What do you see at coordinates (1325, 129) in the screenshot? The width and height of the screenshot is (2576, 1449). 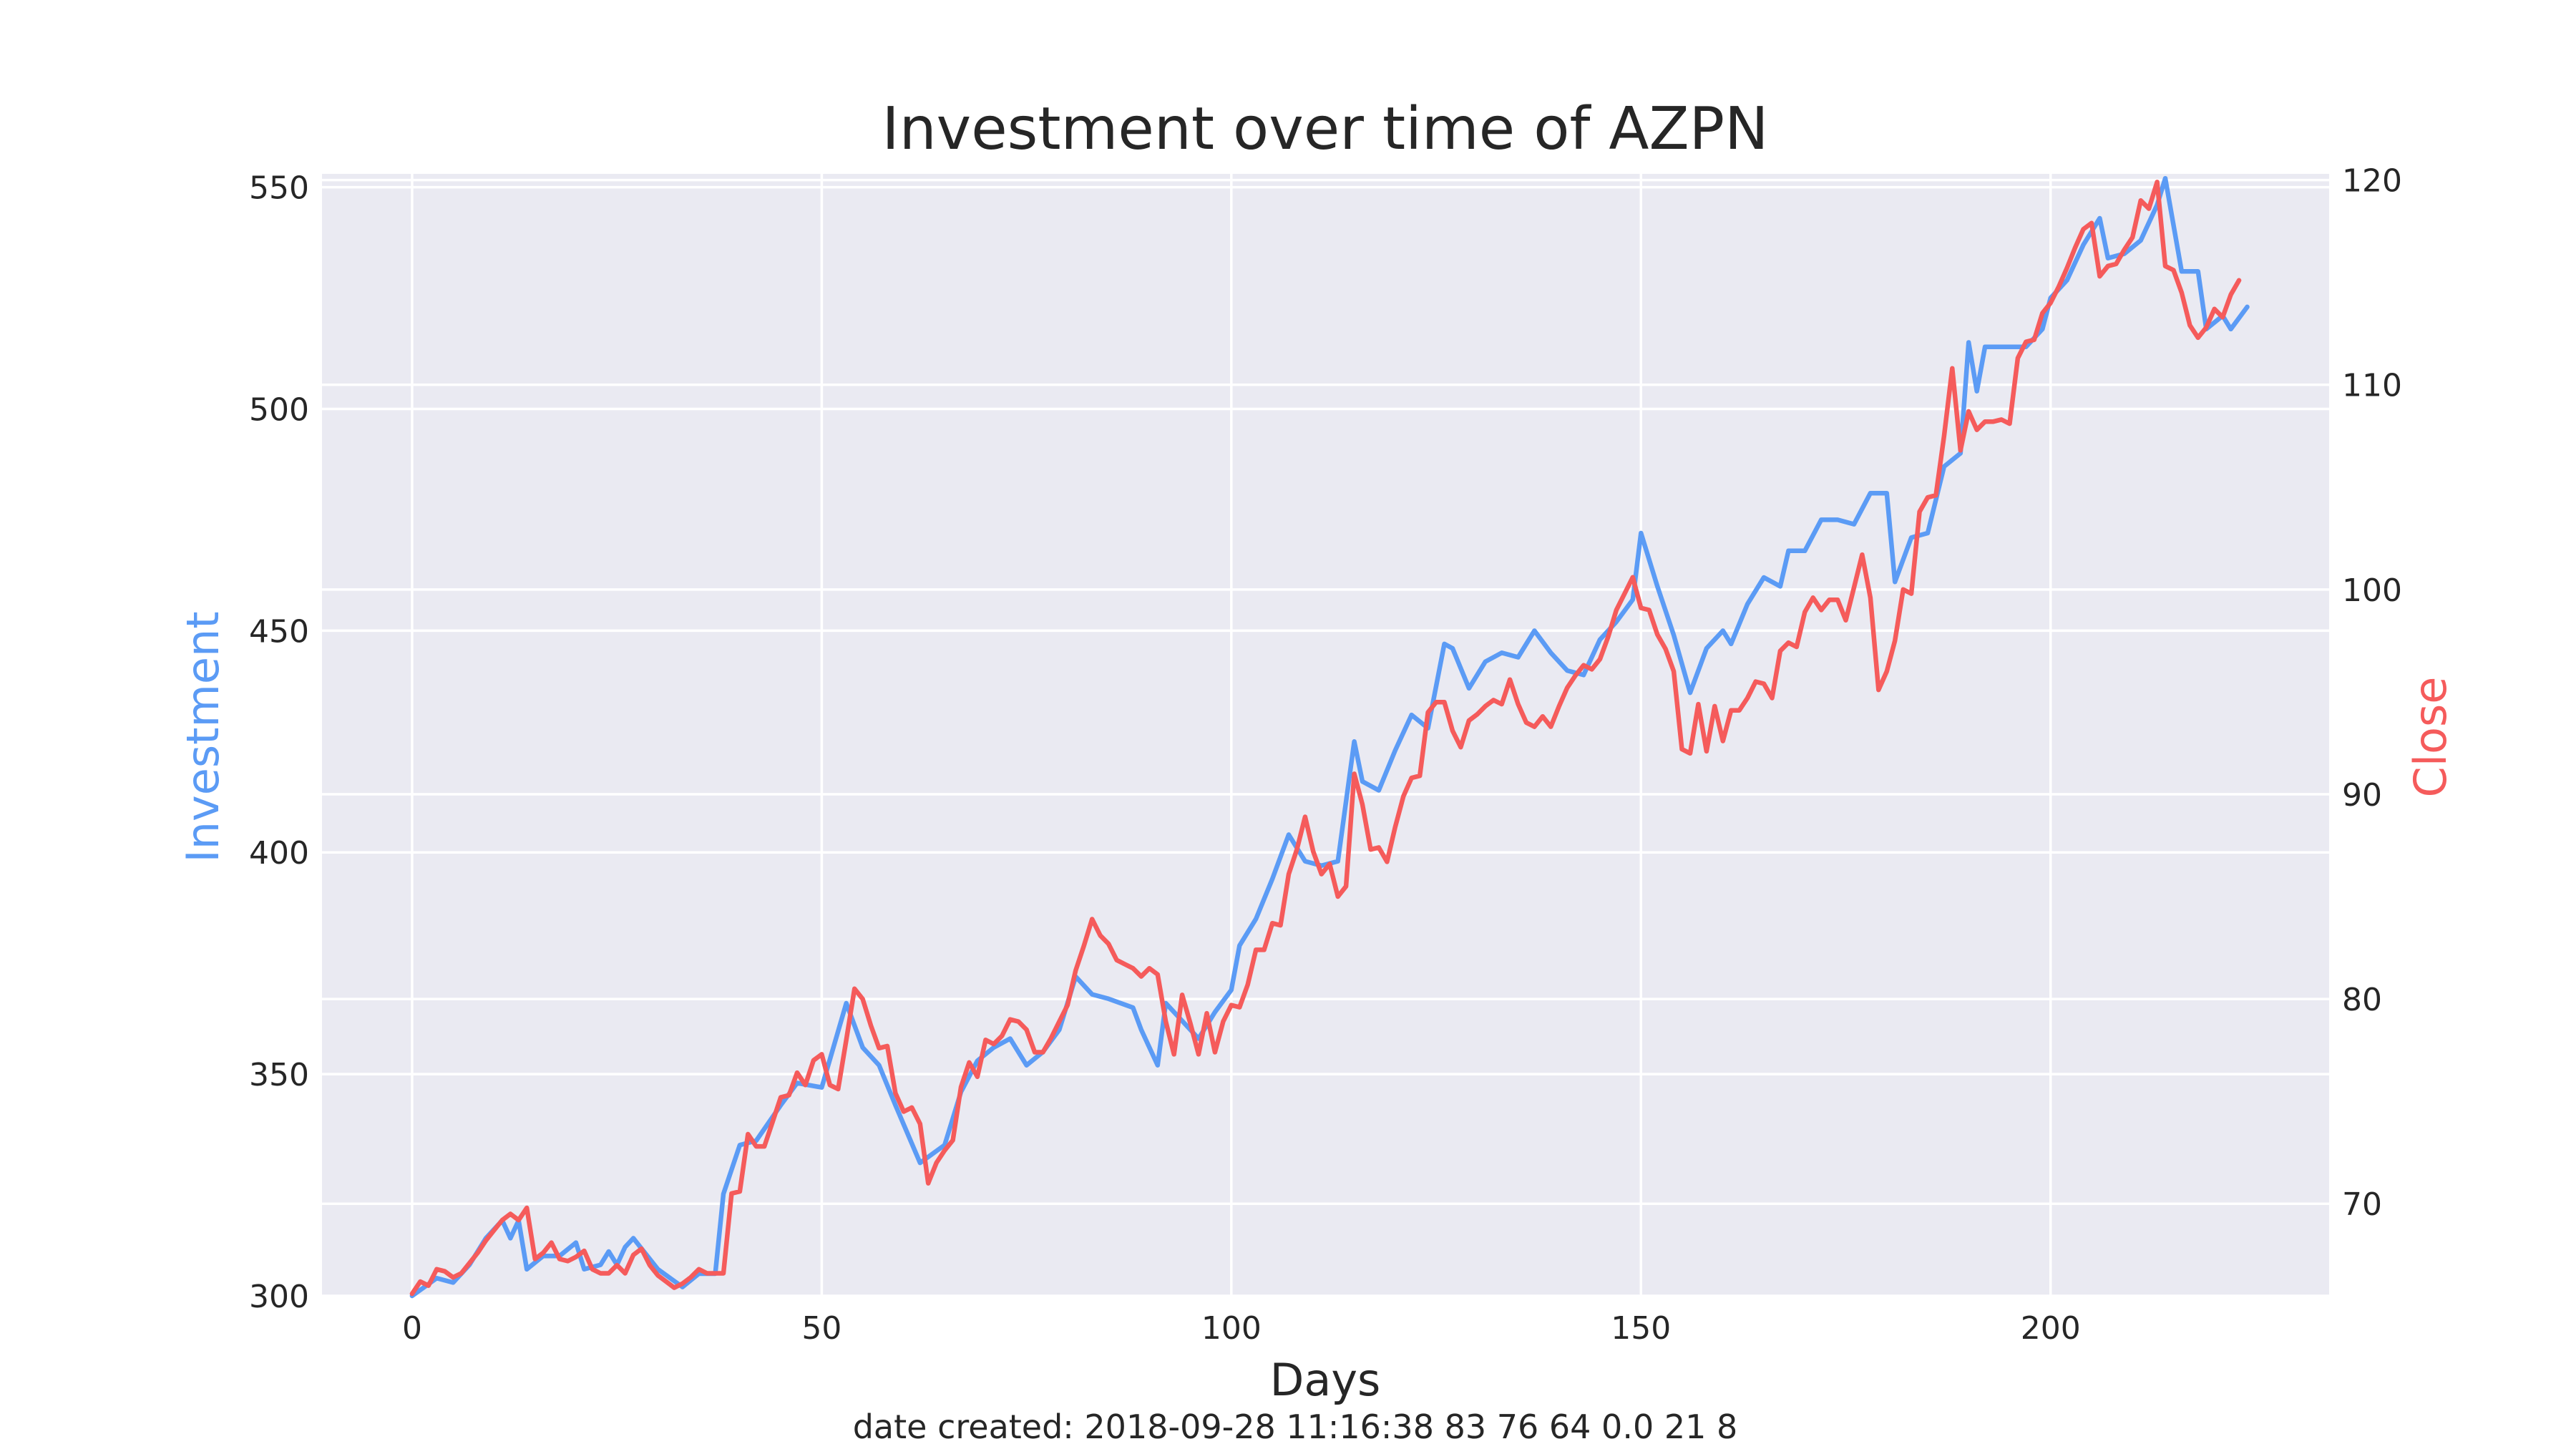 I see `chart-title: Investment over time of AZPN` at bounding box center [1325, 129].